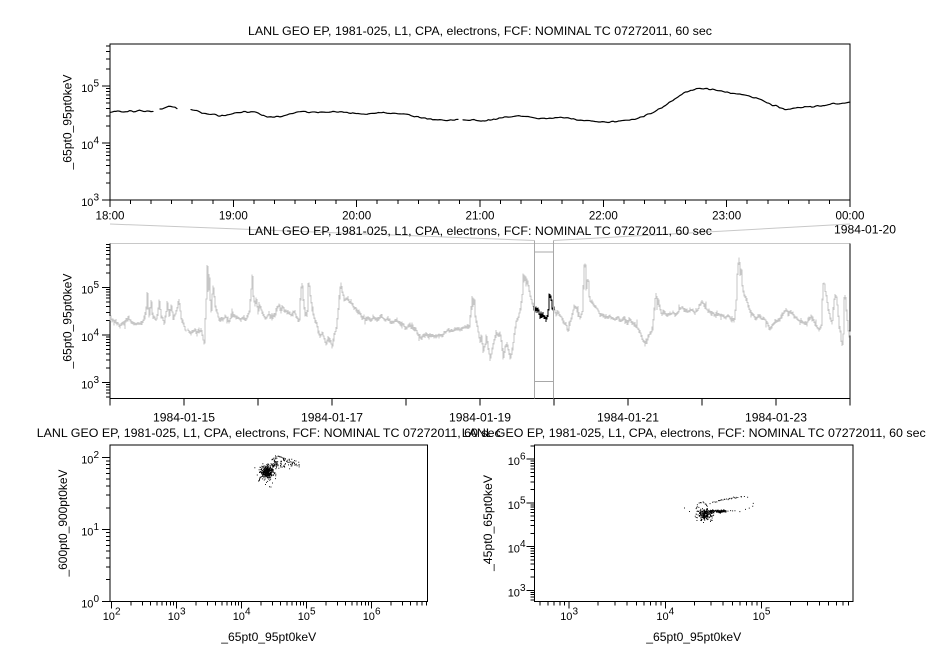  I want to click on svg-text: _45pt0_65pt0keV, so click(488, 523).